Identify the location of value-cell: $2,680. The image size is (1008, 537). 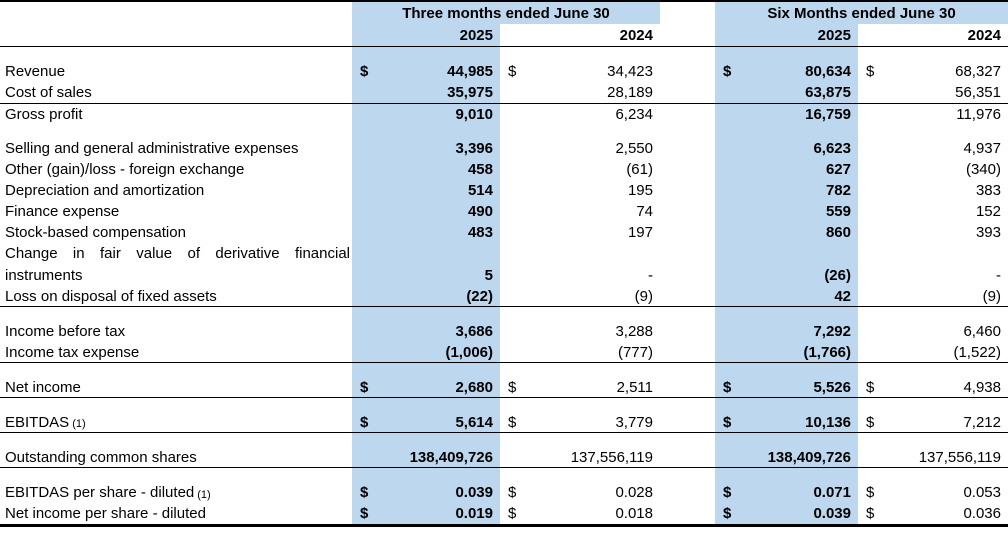
(426, 387).